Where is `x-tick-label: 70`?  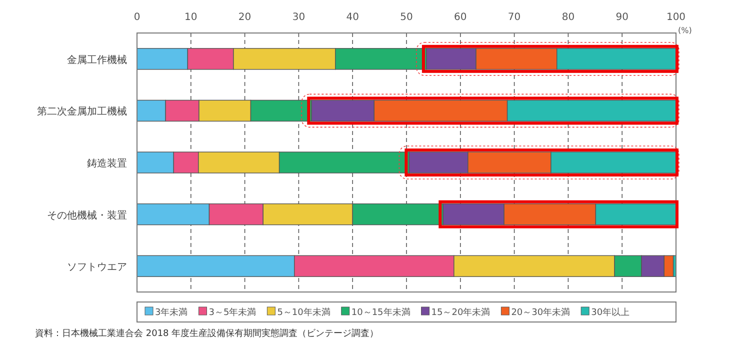
x-tick-label: 70 is located at coordinates (514, 17).